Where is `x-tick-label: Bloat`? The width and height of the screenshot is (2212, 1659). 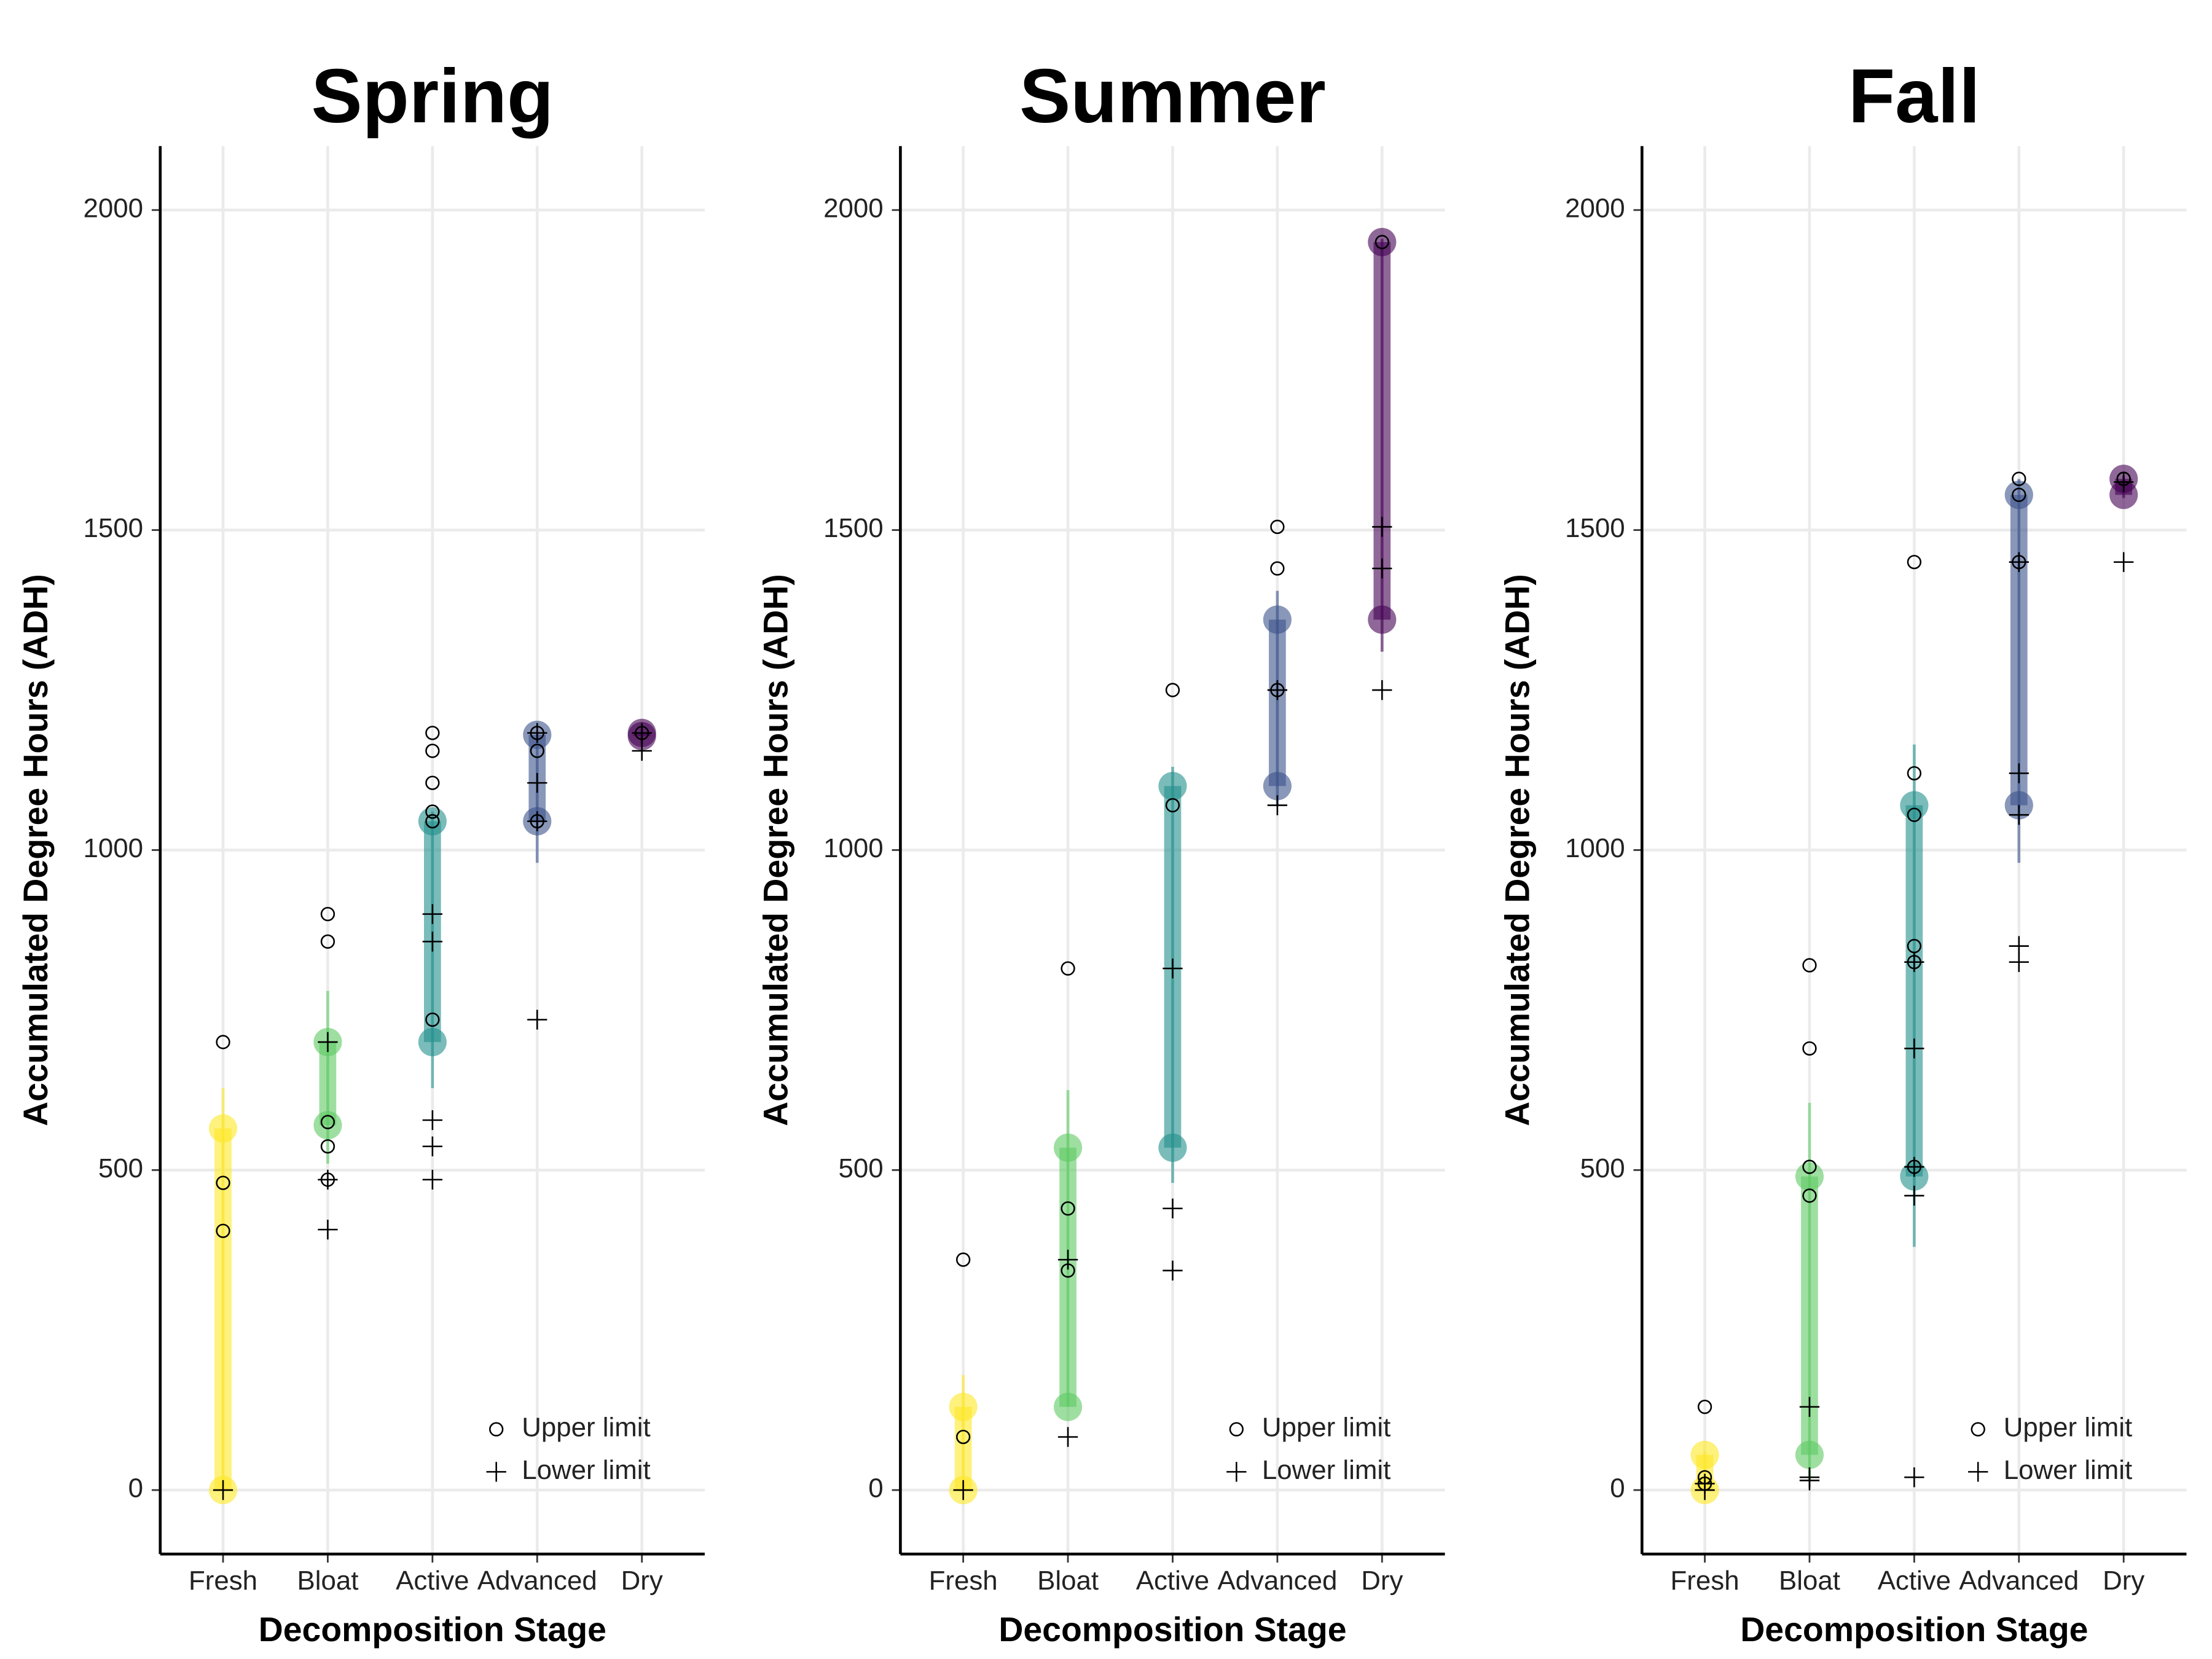
x-tick-label: Bloat is located at coordinates (1068, 1581).